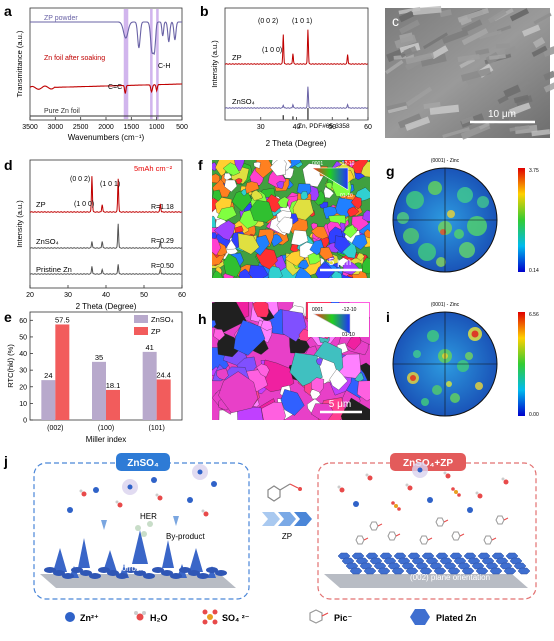 Image resolution: width=554 pixels, height=641 pixels. Describe the element at coordinates (144, 295) in the screenshot. I see `x-tick-label: 50` at that location.